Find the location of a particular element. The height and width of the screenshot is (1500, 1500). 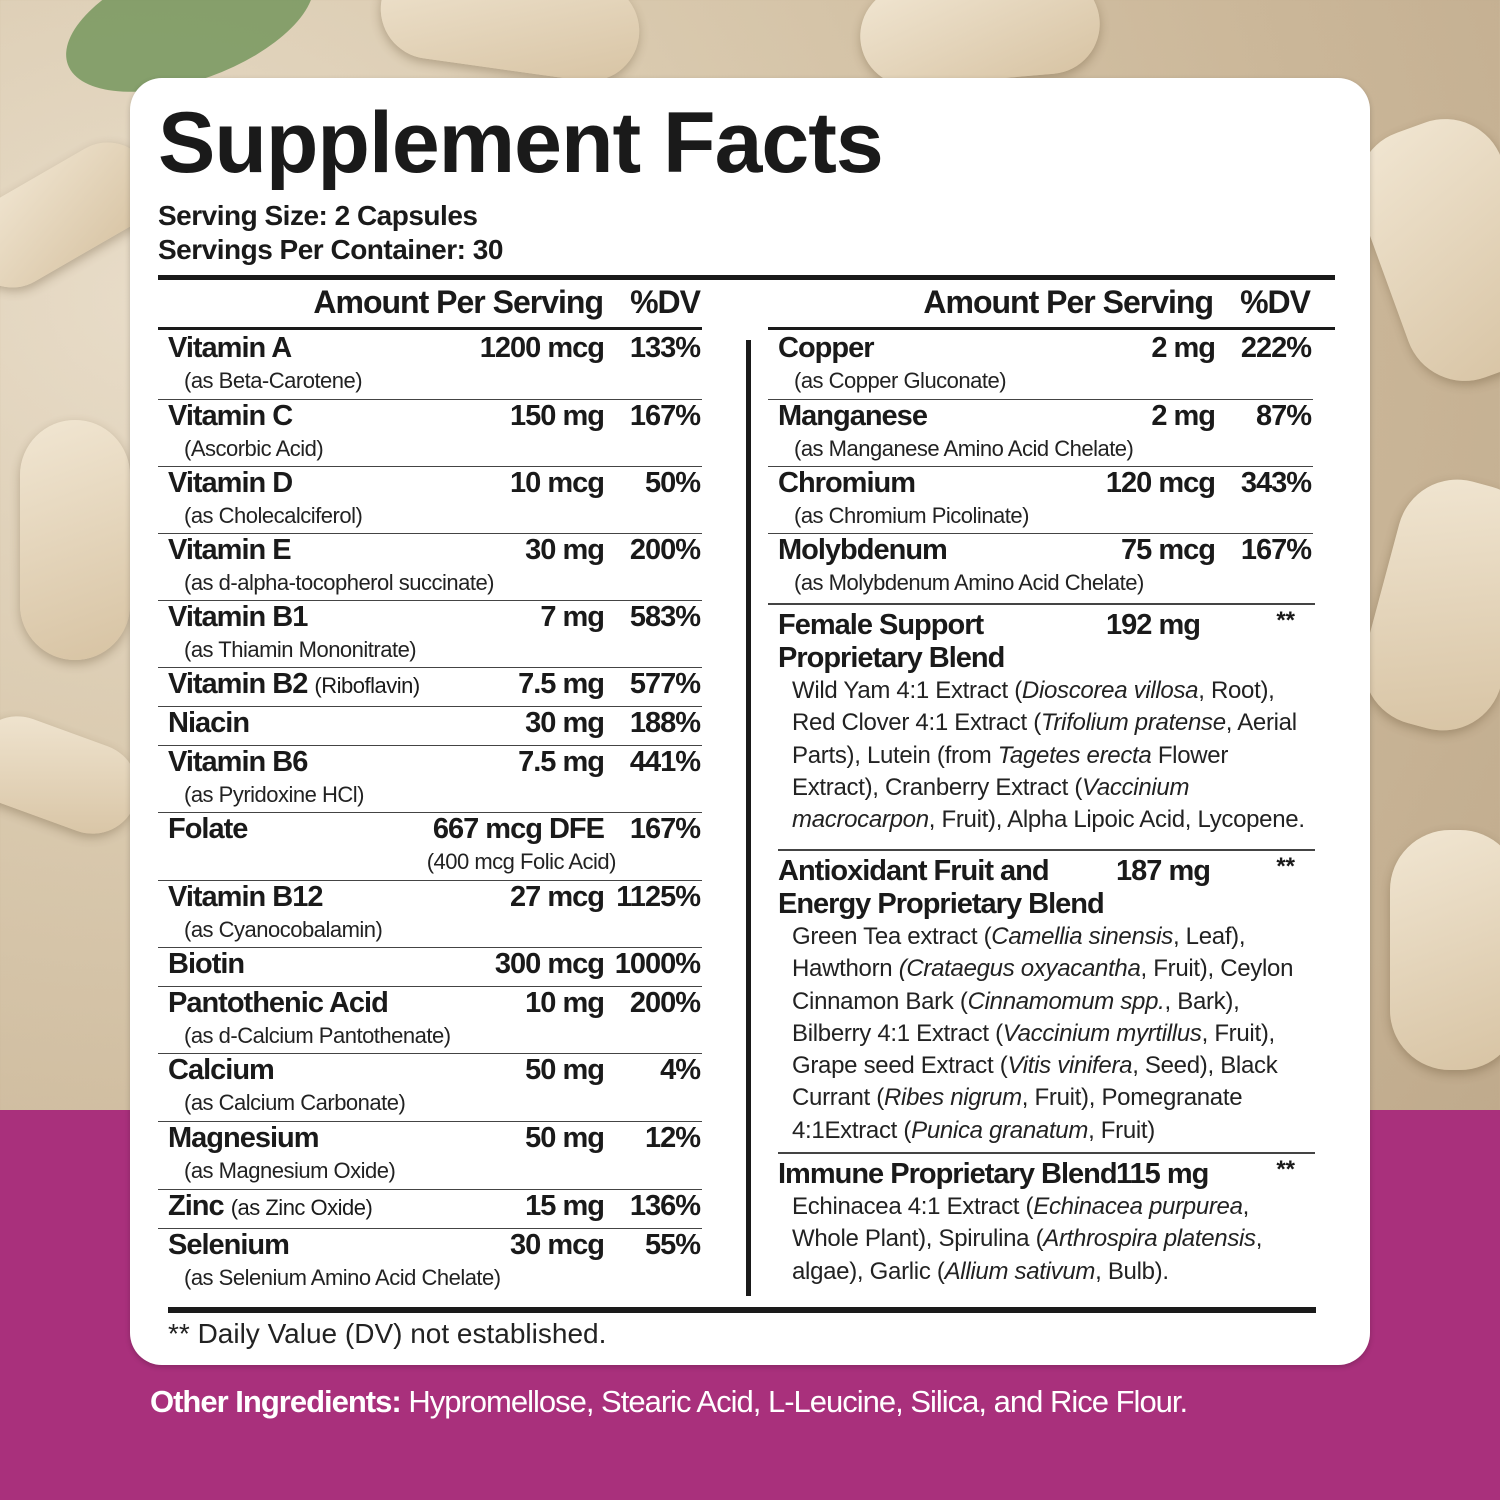

nutrient-source: (as Magnesium Oxide) is located at coordinates (290, 1170).